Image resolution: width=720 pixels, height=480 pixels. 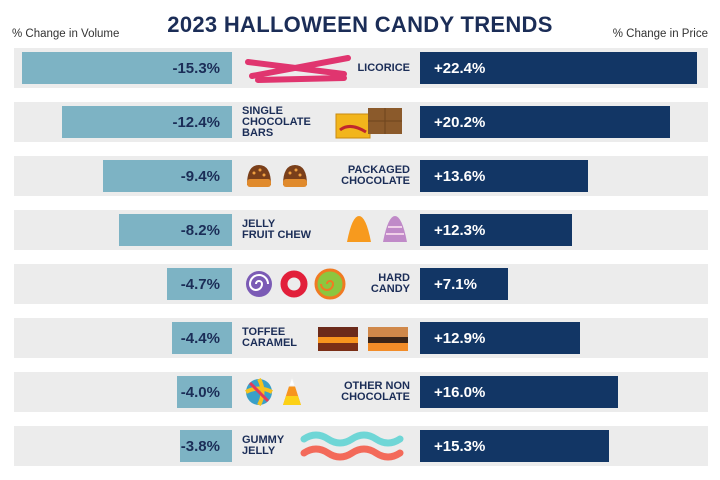 What do you see at coordinates (390, 289) in the screenshot?
I see `category-label-line: CANDY` at bounding box center [390, 289].